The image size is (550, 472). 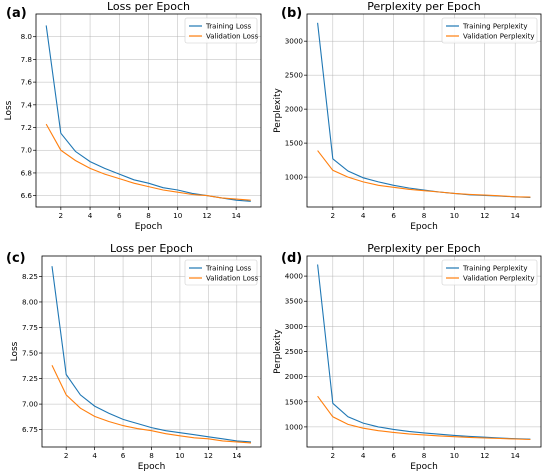 I want to click on y-tick-label: 7.50, so click(x=30, y=353).